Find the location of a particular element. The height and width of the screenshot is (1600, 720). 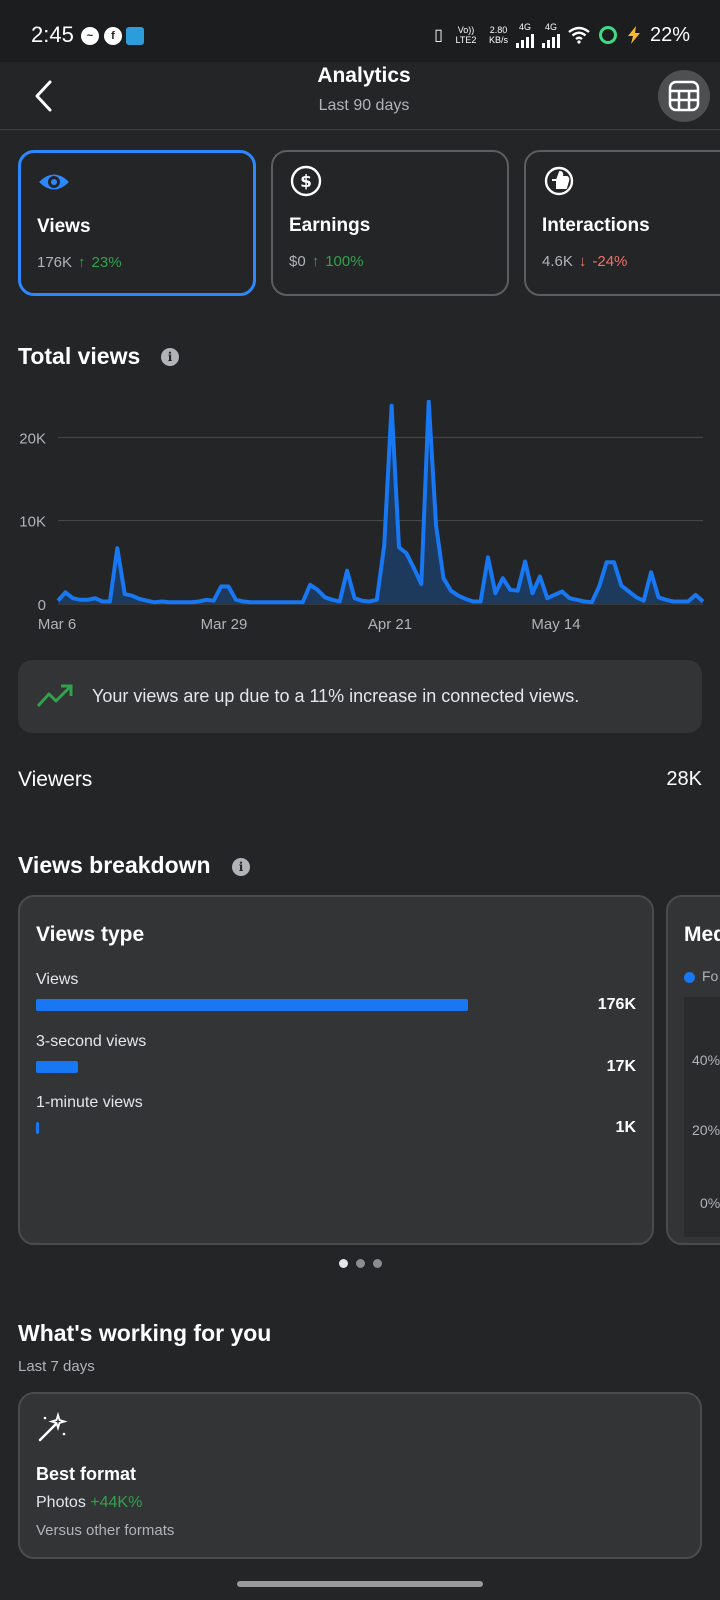

total-views-chart: 0 10K 20K Mar 6 Mar 29 Apr 21 May 14 is located at coordinates (362, 516).